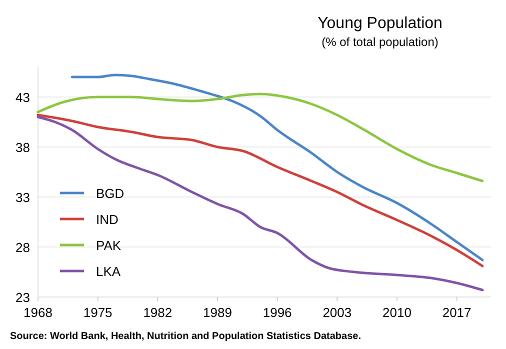 This screenshot has height=349, width=506. I want to click on y-tick-label: 33, so click(23, 197).